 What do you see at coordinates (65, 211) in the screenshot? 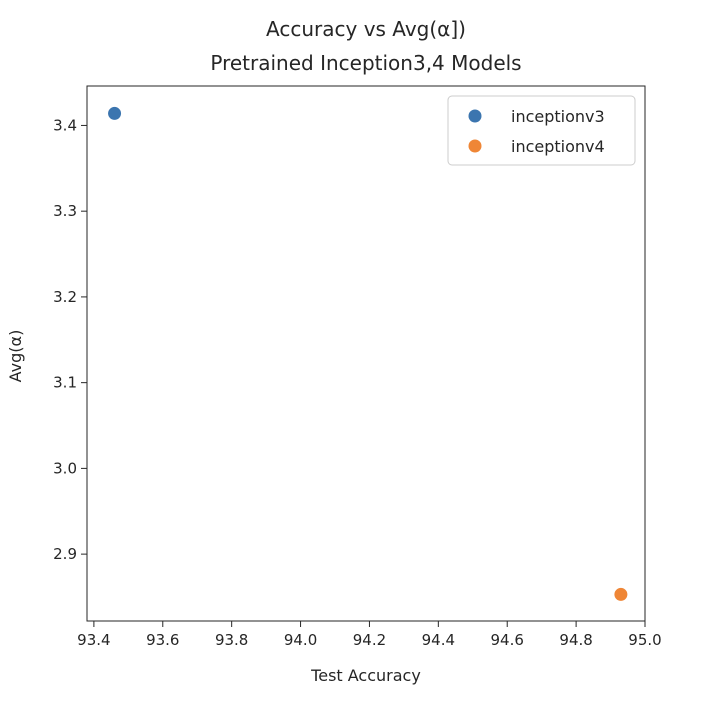
I see `y-tick-label: 3.3` at bounding box center [65, 211].